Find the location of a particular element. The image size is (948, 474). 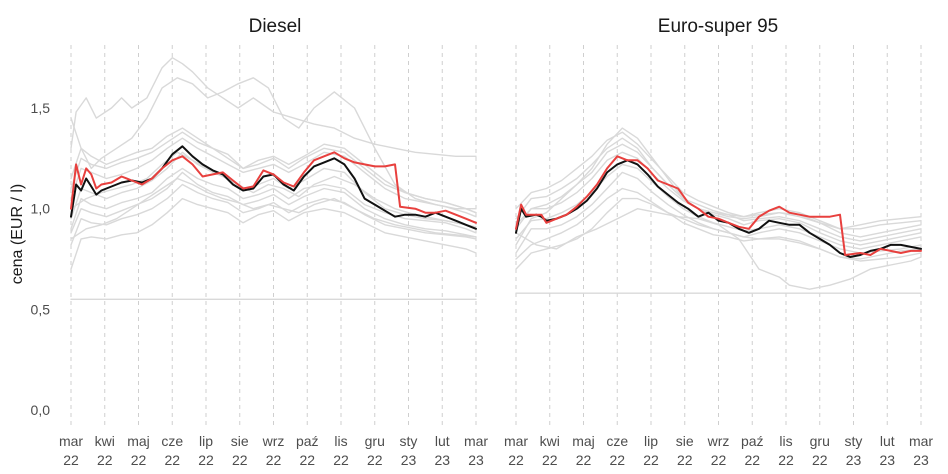

series-line-reference is located at coordinates (273, 187).